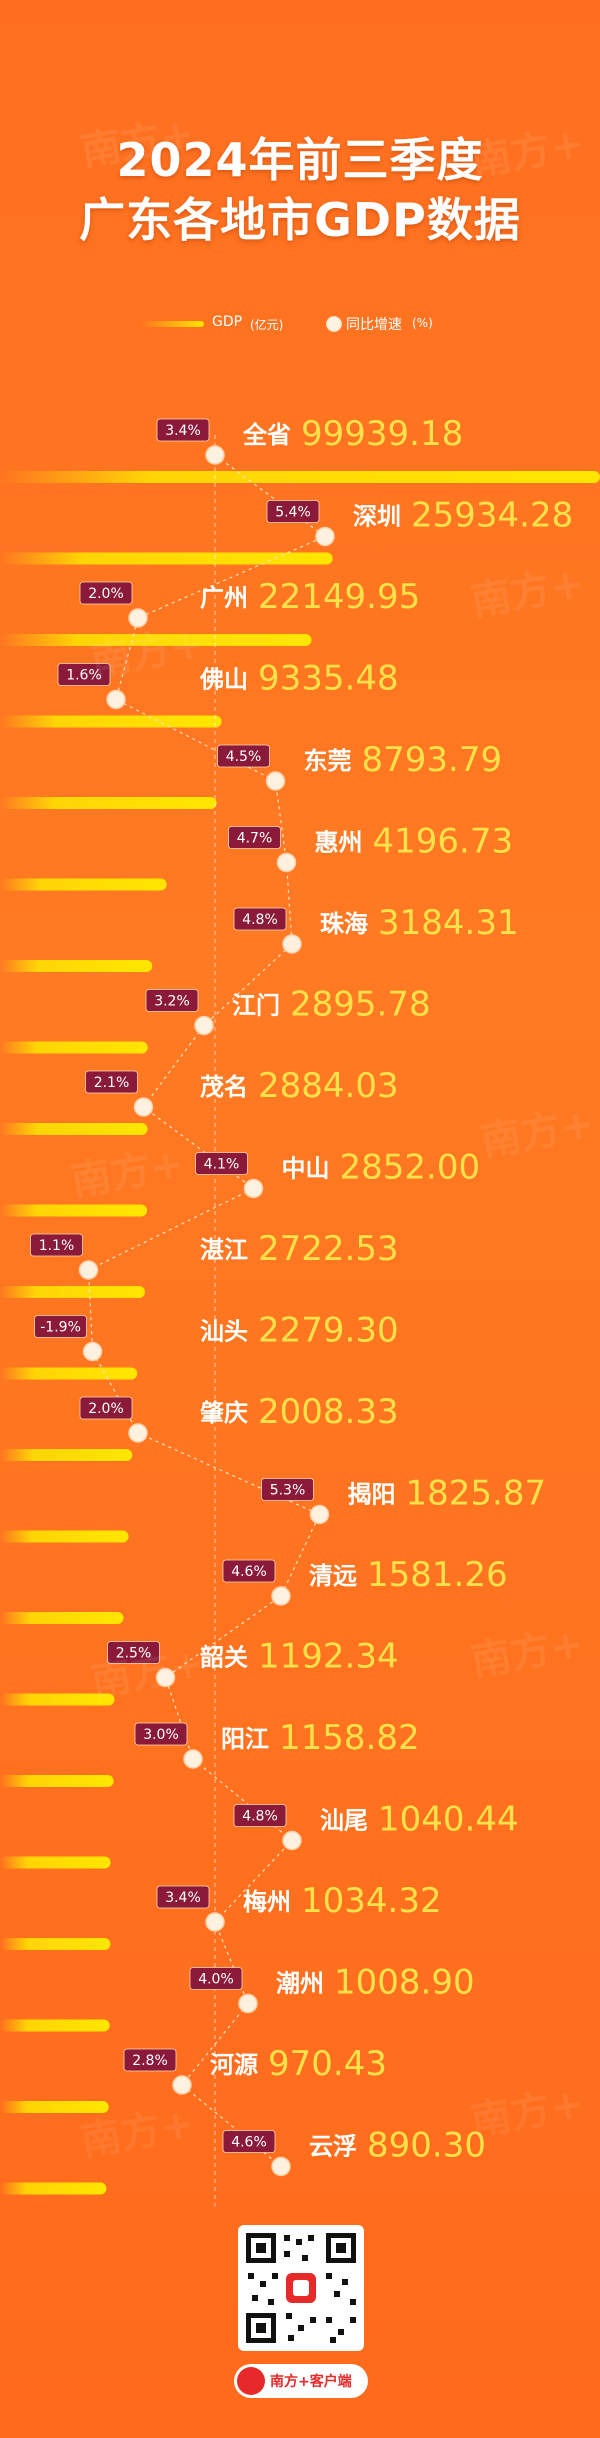 Image resolution: width=600 pixels, height=2438 pixels. I want to click on city-name-13: 揭阳, so click(372, 1495).